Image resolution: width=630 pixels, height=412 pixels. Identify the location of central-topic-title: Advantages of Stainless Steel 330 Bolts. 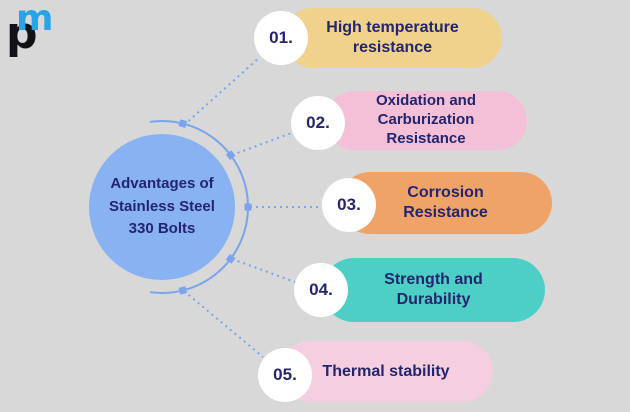
(162, 206).